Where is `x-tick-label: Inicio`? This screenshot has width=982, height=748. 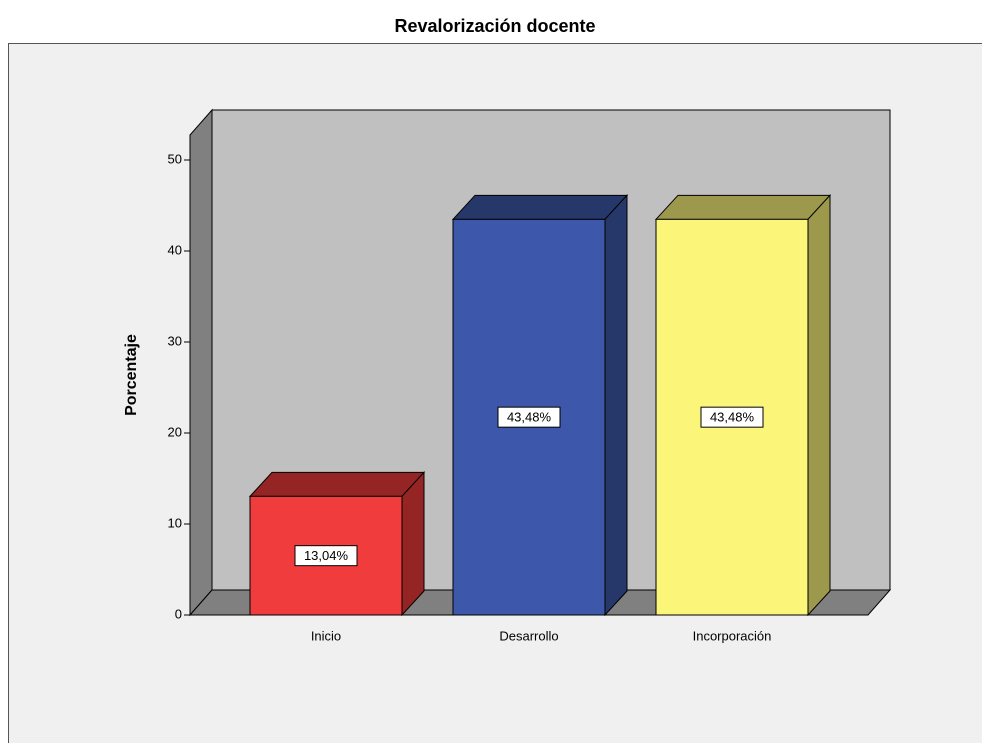 x-tick-label: Inicio is located at coordinates (326, 635).